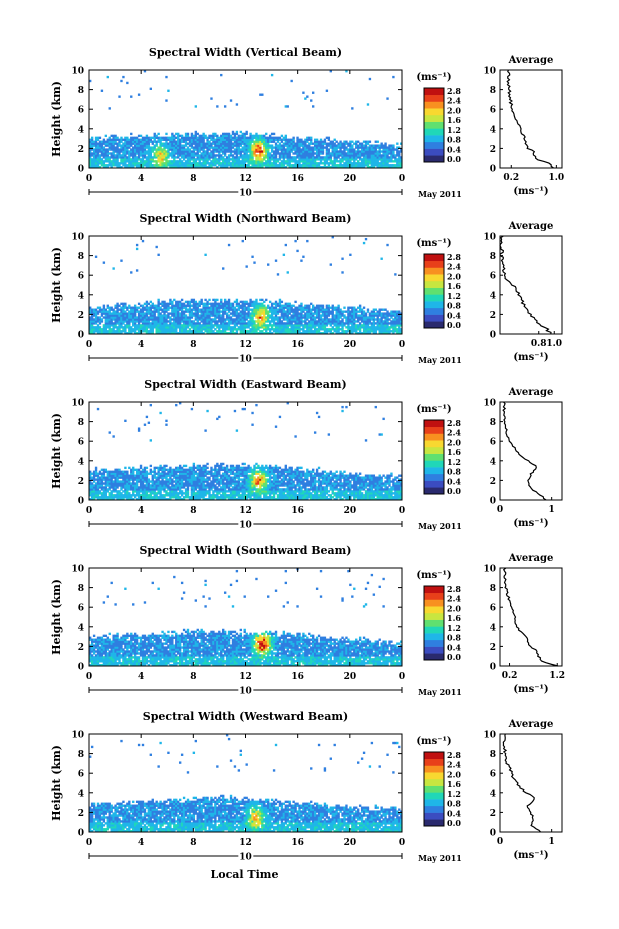  What do you see at coordinates (81, 316) in the screenshot?
I see `y-tick-label: 2` at bounding box center [81, 316].